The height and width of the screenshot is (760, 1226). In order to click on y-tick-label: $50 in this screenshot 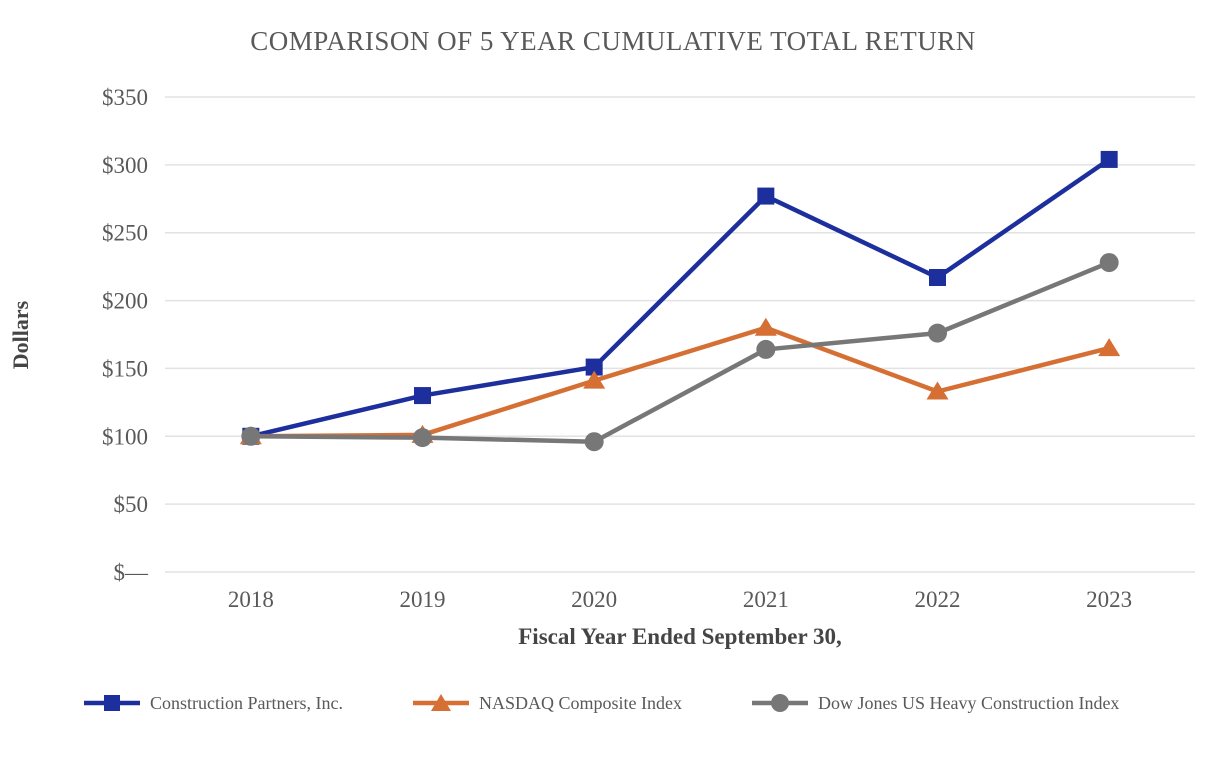, I will do `click(131, 504)`.